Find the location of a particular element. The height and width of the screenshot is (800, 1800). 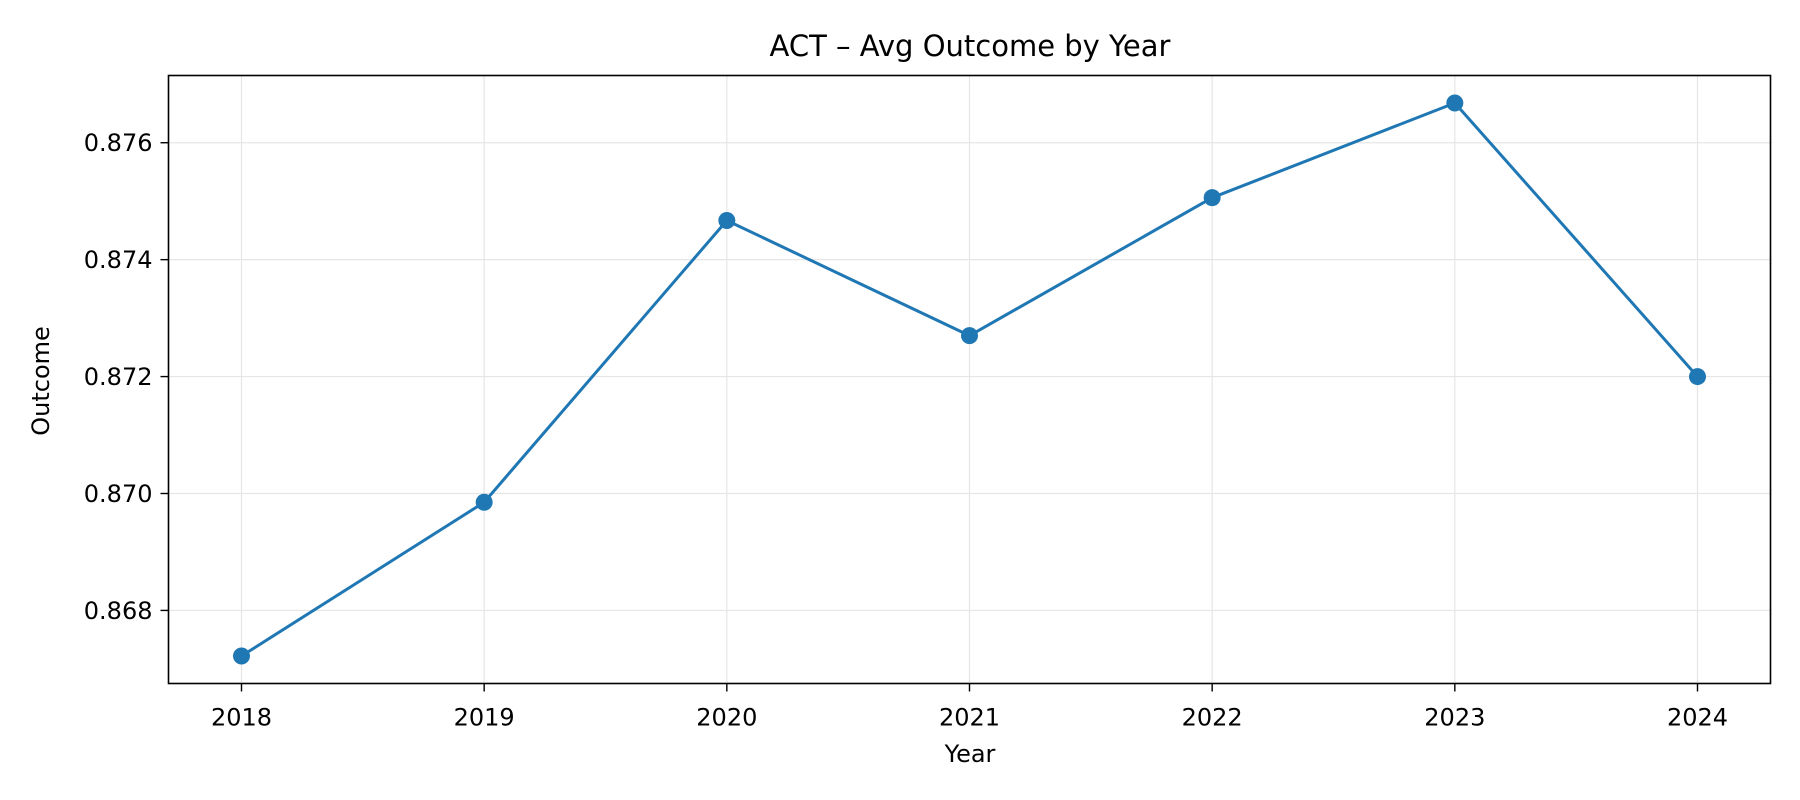

y-tick-label: 0.874 is located at coordinates (118, 260).